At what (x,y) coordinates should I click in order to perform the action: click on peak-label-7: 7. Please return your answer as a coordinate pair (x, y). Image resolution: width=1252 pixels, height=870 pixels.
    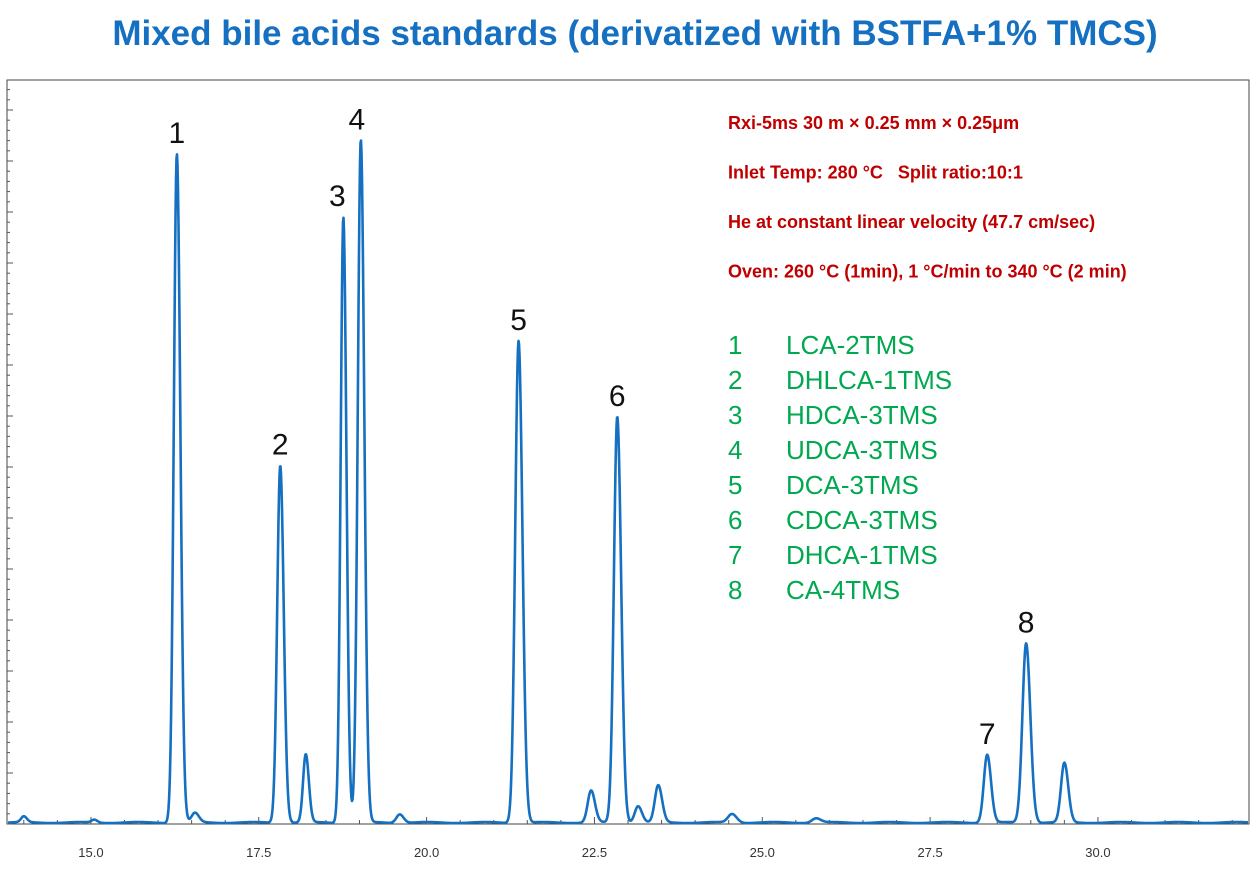
    Looking at the image, I should click on (987, 734).